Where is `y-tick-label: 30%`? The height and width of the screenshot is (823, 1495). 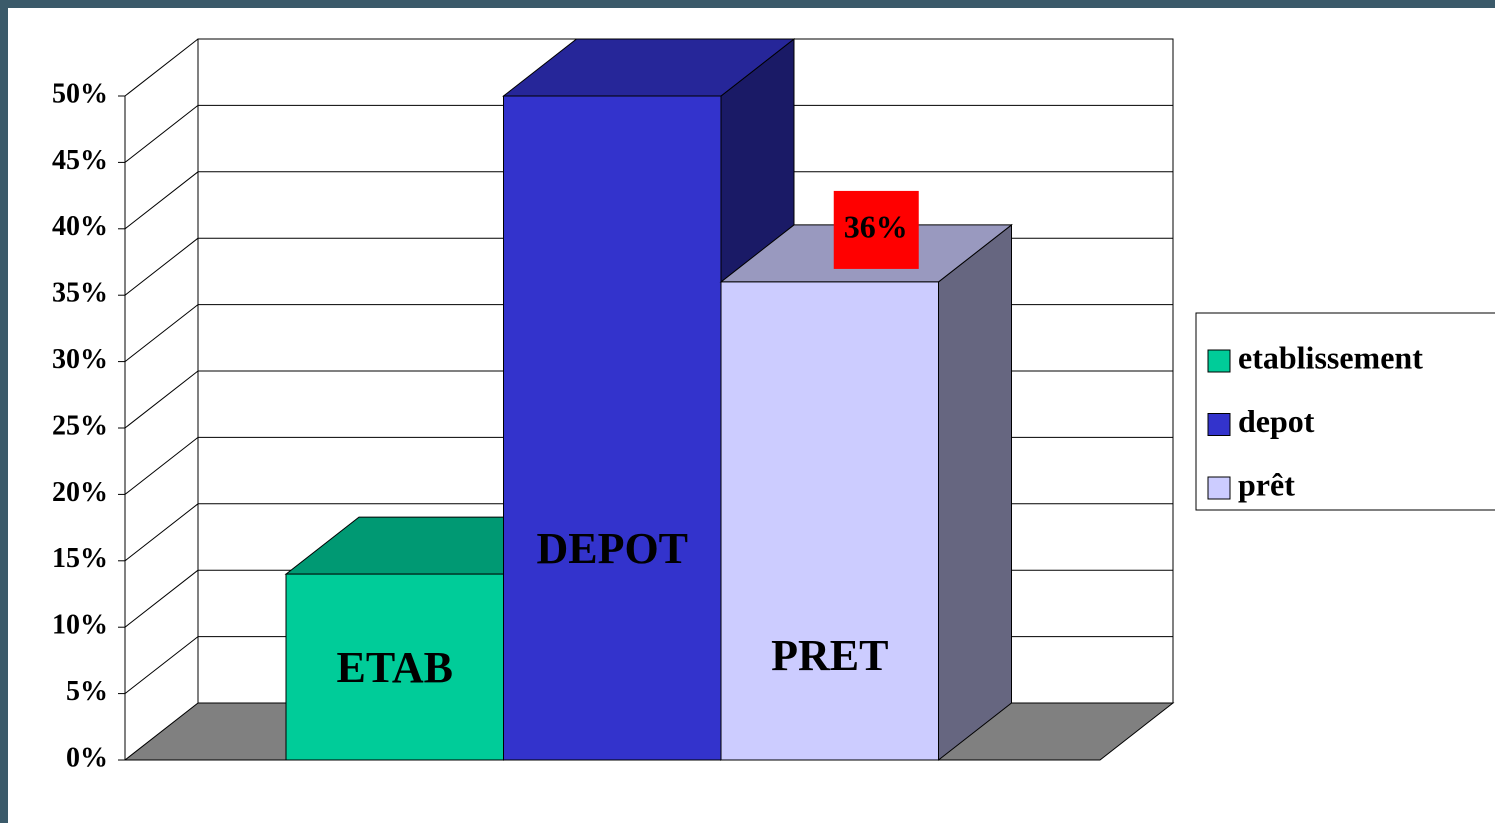
y-tick-label: 30% is located at coordinates (80, 359).